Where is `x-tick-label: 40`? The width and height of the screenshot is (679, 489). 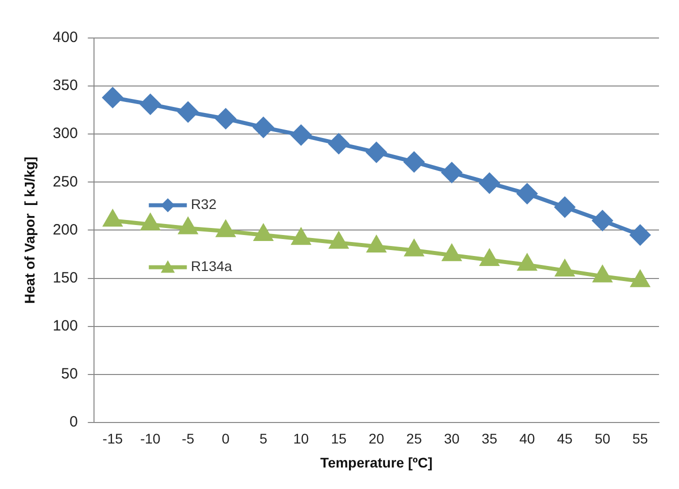 x-tick-label: 40 is located at coordinates (527, 438).